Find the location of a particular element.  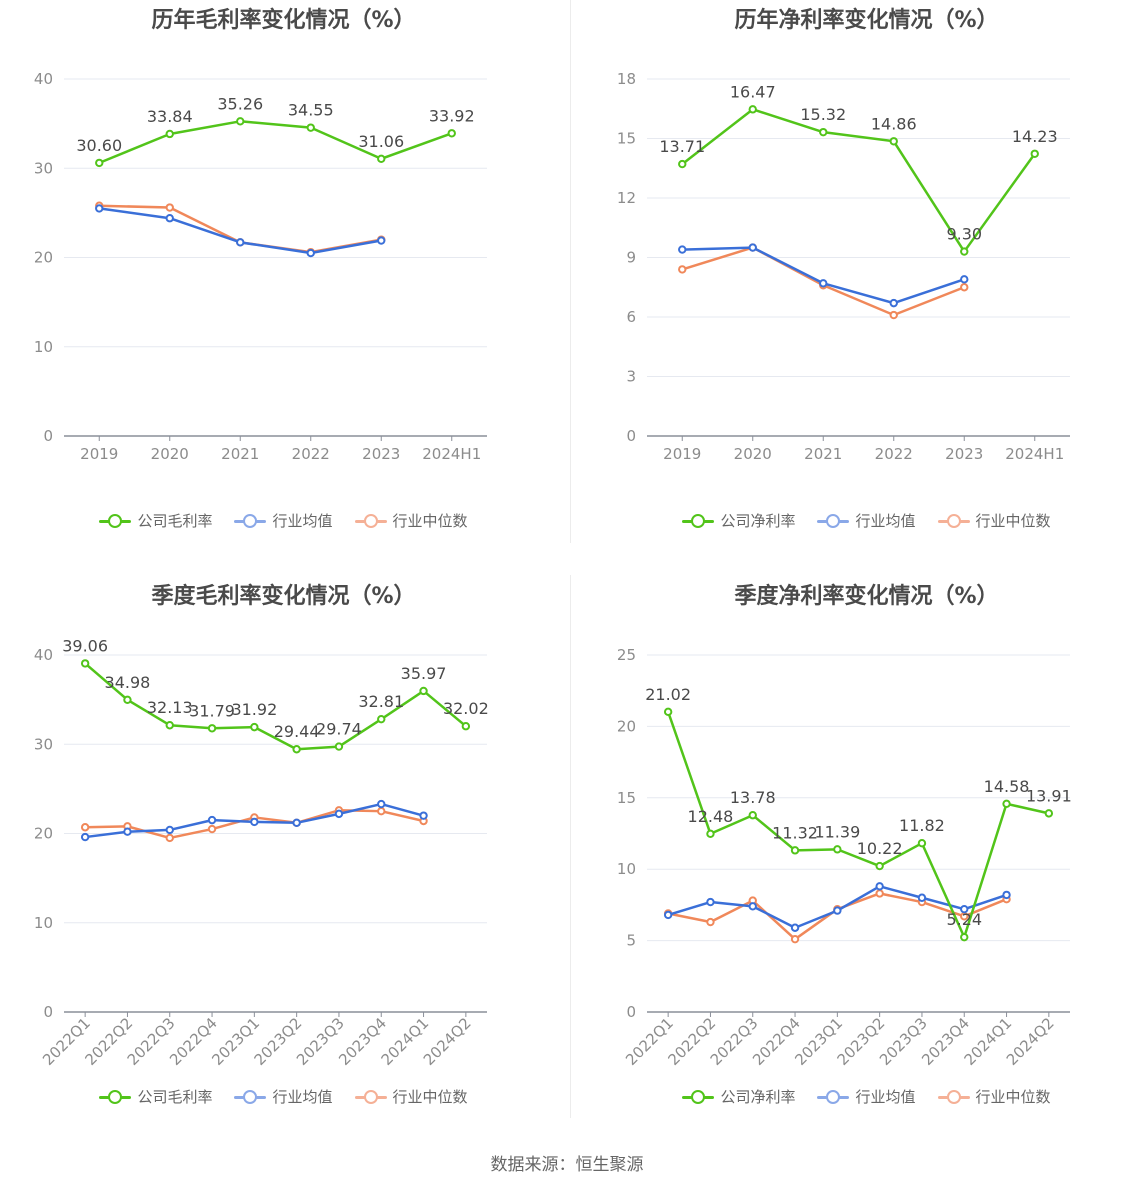

chart-title: 季度毛利率变化情况（%） is located at coordinates (283, 596).